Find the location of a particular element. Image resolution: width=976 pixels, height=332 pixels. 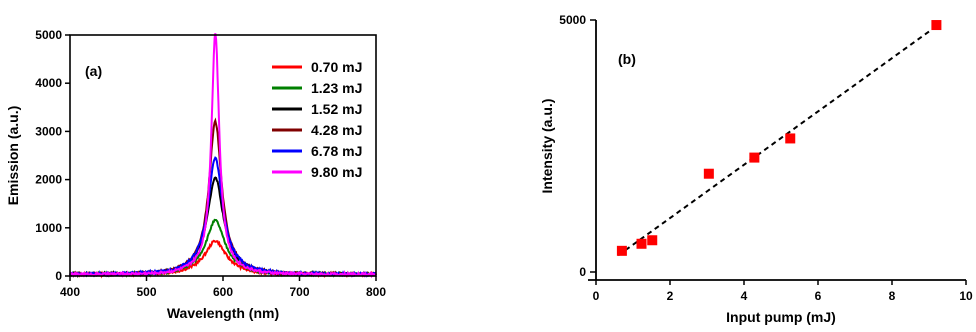

legend-entry: 1.23 mJ is located at coordinates (336, 88).